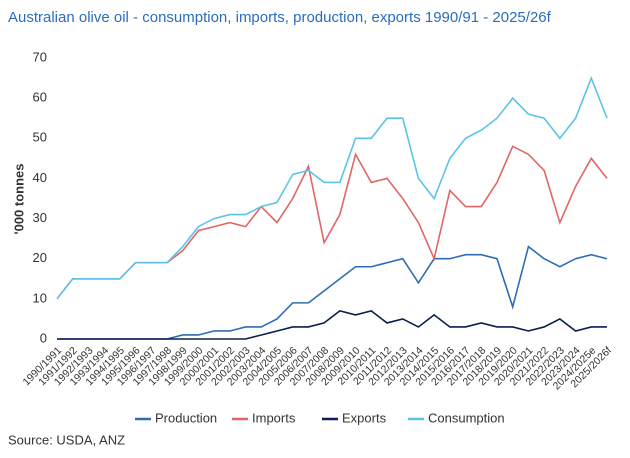 This screenshot has width=630, height=458. Describe the element at coordinates (40, 297) in the screenshot. I see `y-tick-label: 10` at that location.